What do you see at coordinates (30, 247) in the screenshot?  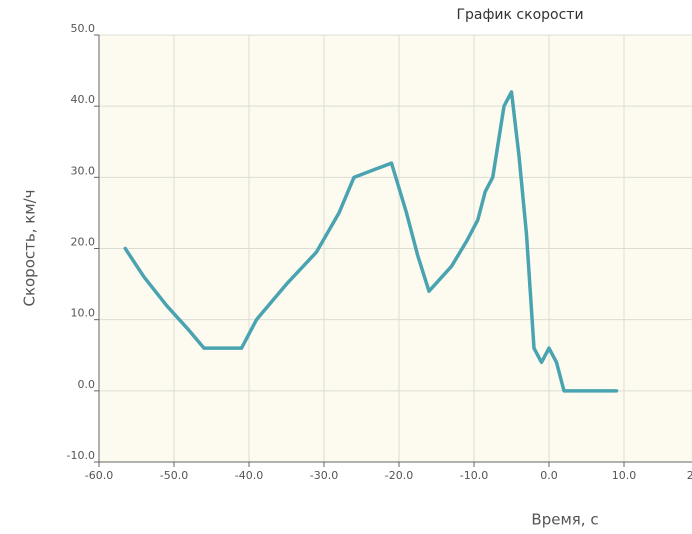 I see `y-axis-label: Скорость, км/ч` at bounding box center [30, 247].